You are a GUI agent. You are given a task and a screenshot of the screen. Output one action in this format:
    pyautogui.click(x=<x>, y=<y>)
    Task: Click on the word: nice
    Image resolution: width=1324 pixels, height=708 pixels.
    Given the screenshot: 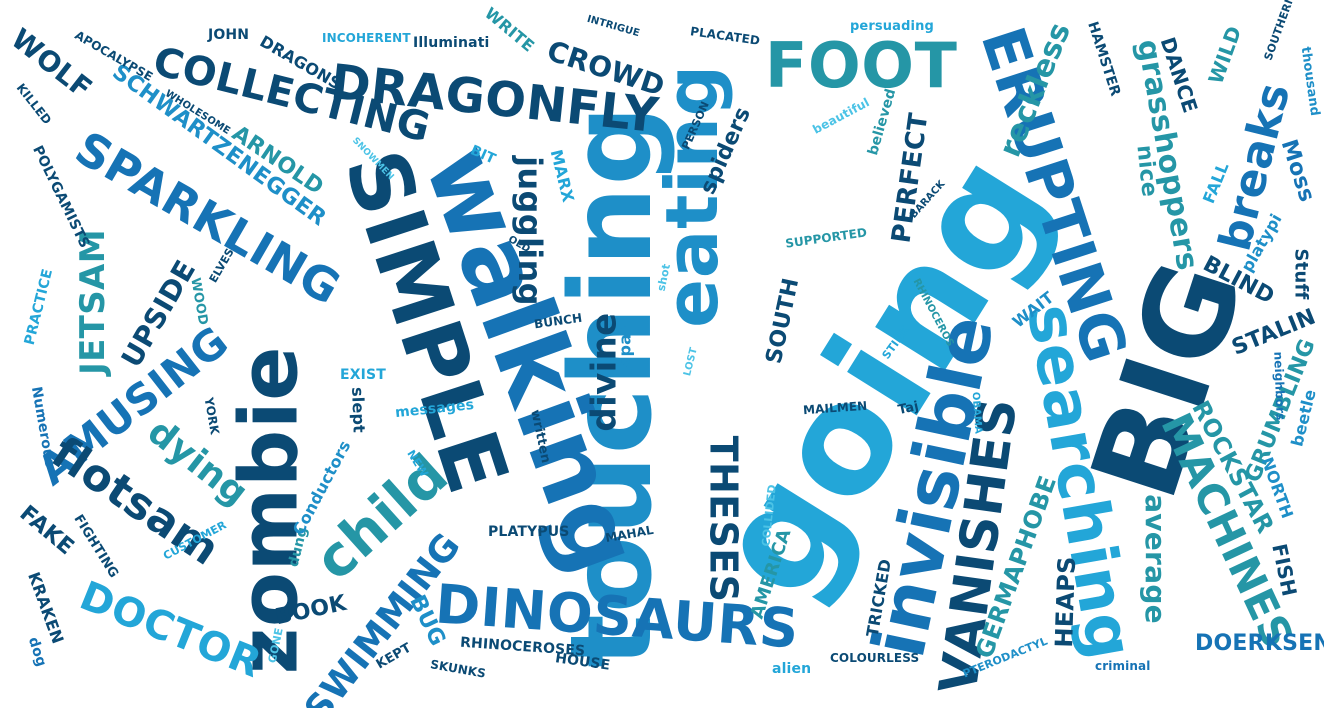 What is the action you would take?
    pyautogui.click(x=1146, y=171)
    